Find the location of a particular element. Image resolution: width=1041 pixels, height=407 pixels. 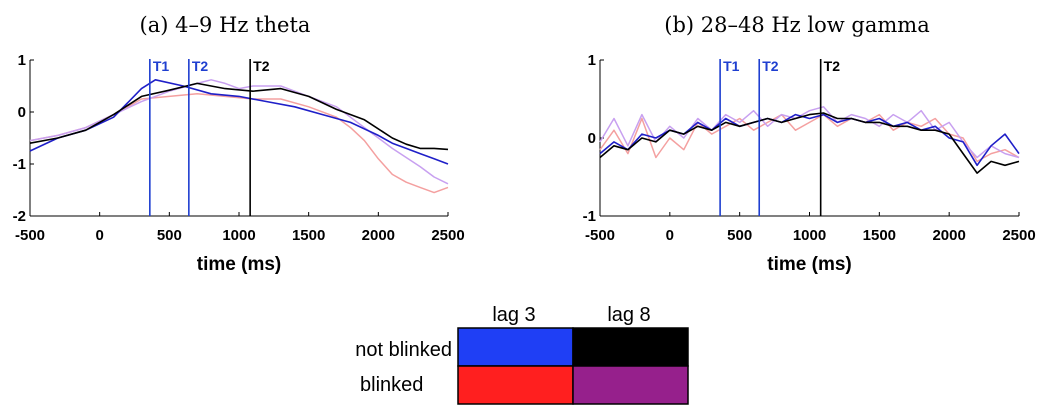

legend-col-label: lag 8 is located at coordinates (628, 315).